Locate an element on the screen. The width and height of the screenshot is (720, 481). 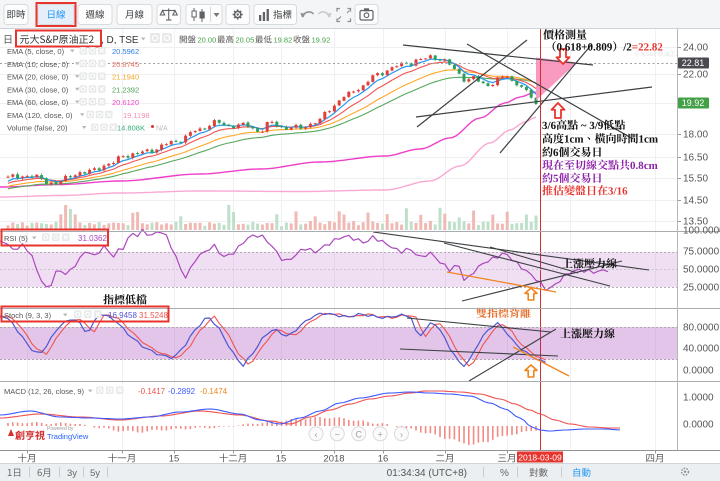
svg-text: 3y is located at coordinates (72, 473).